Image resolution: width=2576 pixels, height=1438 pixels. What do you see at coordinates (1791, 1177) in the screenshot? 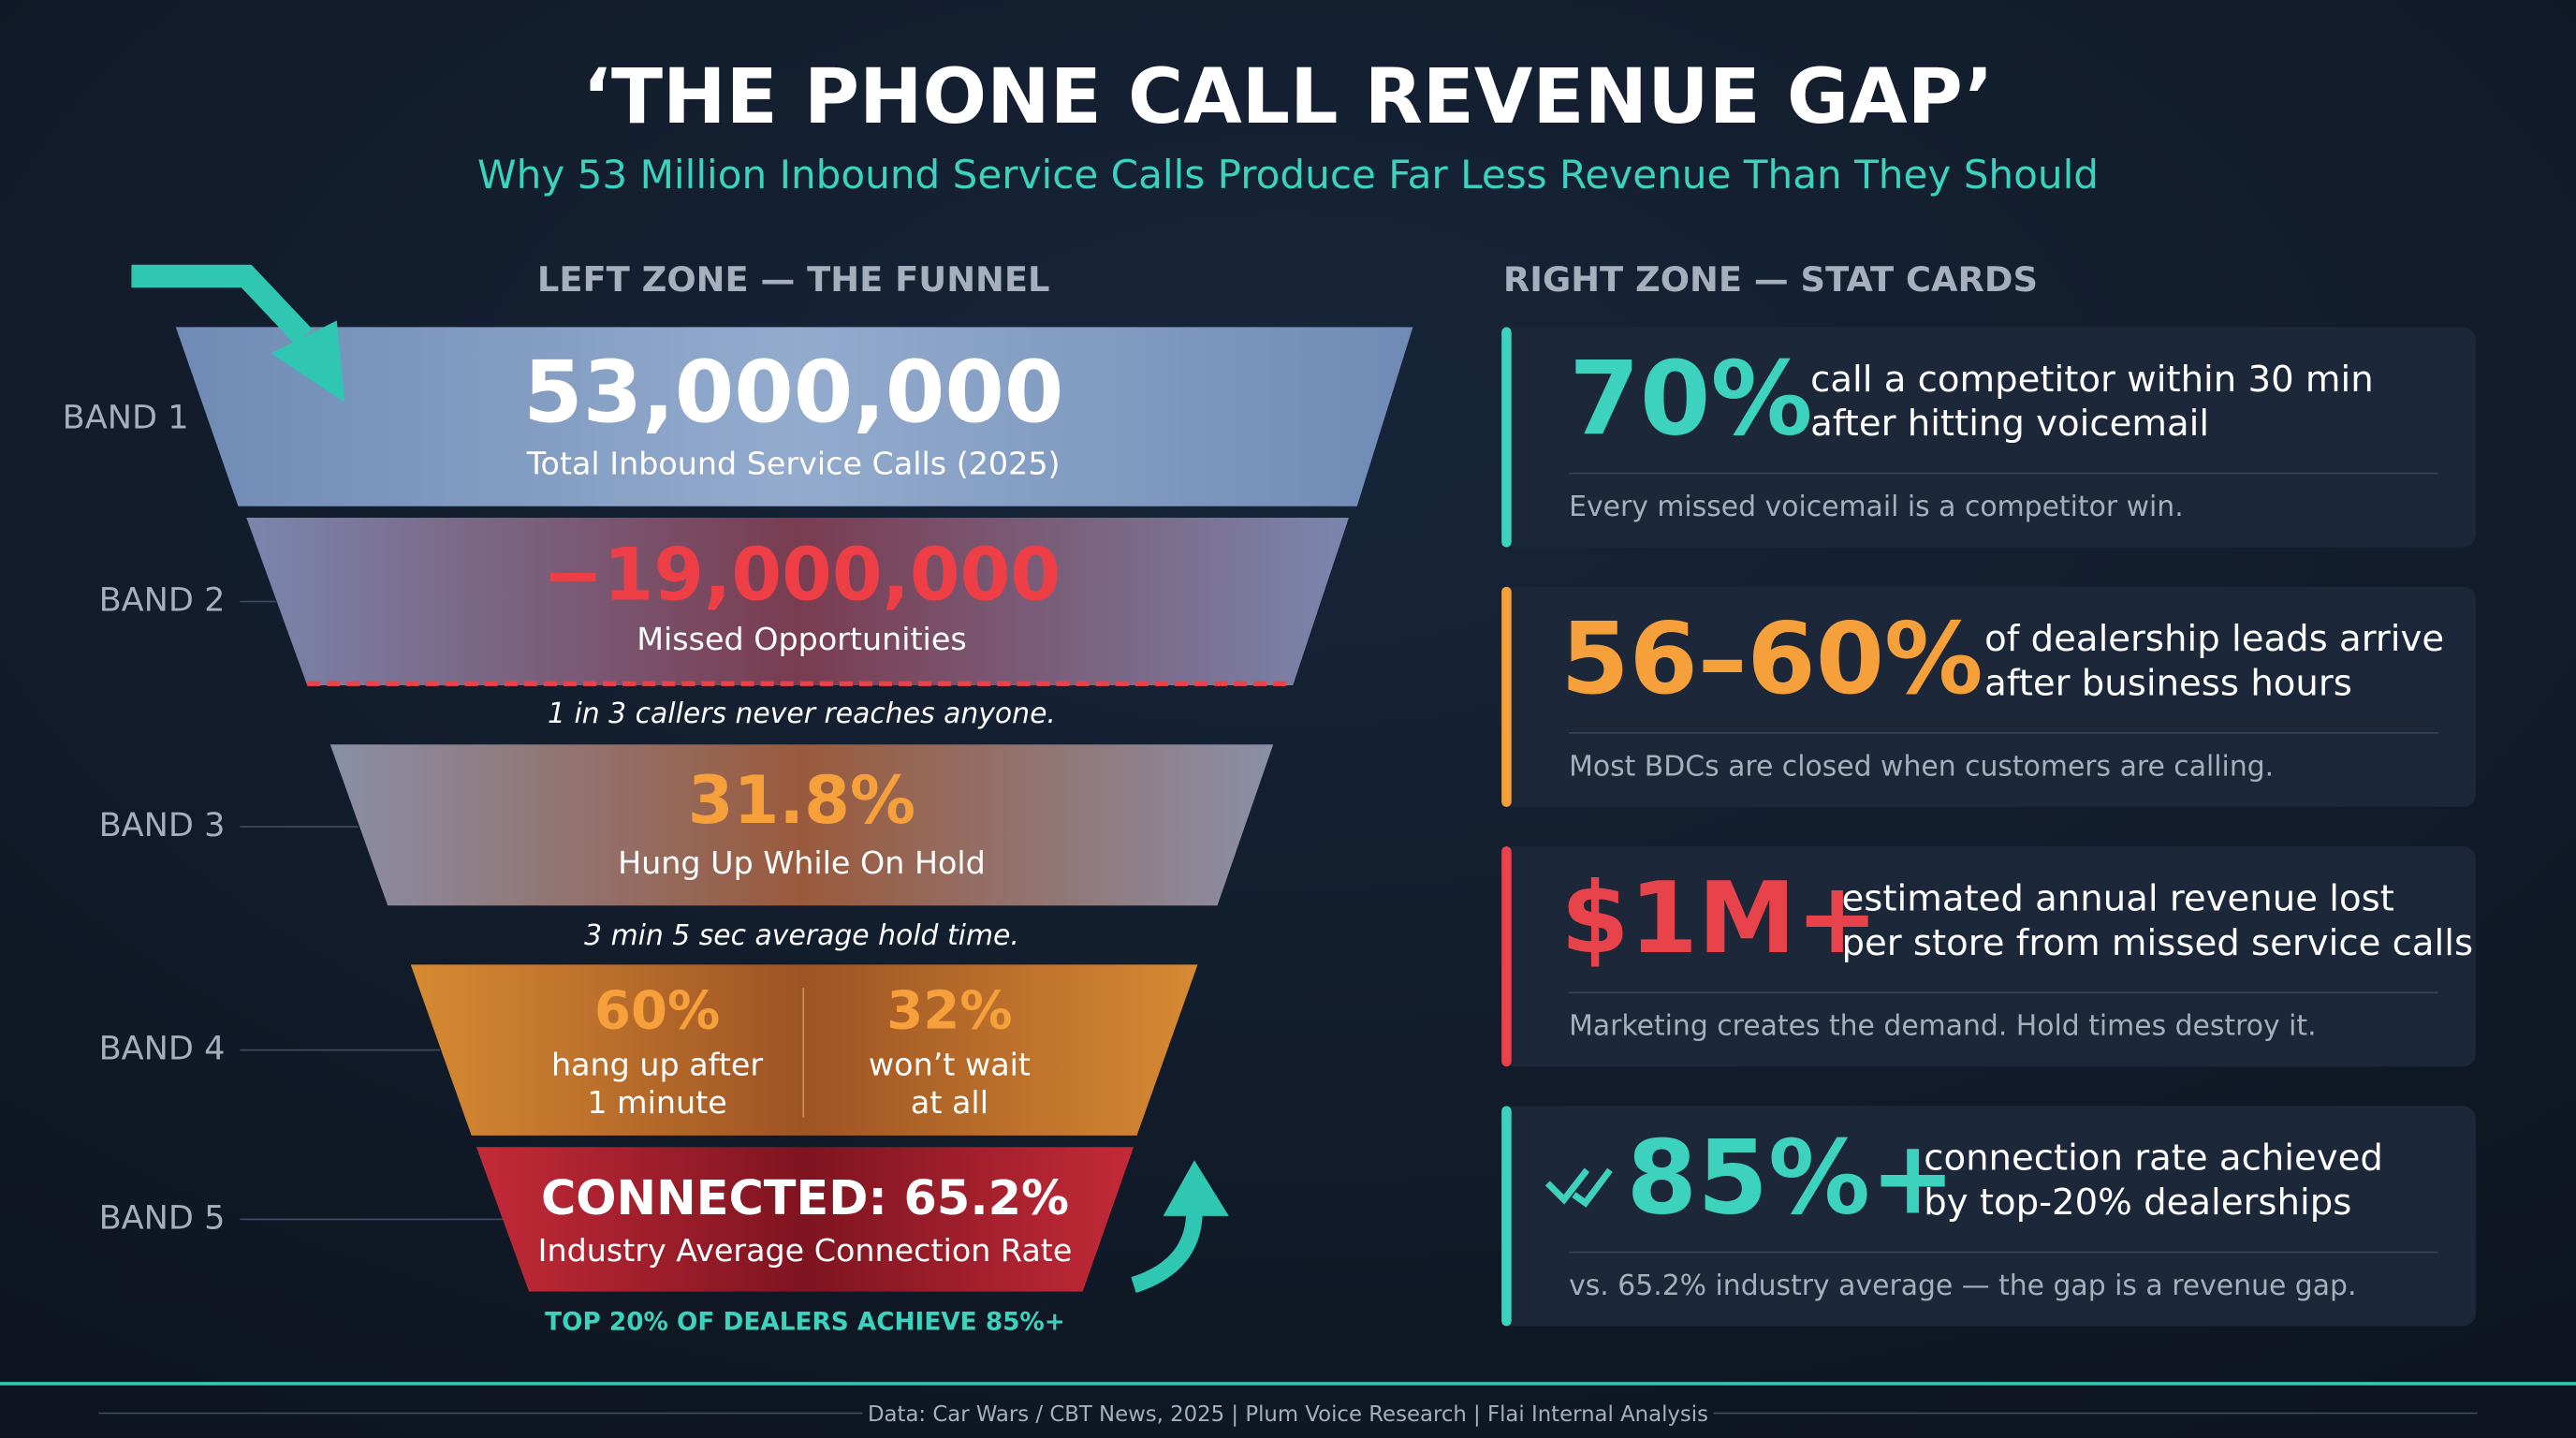
I see `card-stat: 85%+` at bounding box center [1791, 1177].